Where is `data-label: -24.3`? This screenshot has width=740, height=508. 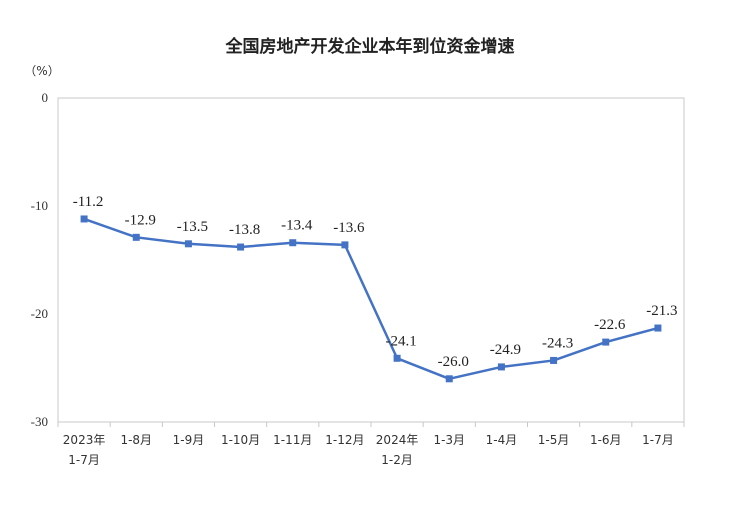
data-label: -24.3 is located at coordinates (557, 343).